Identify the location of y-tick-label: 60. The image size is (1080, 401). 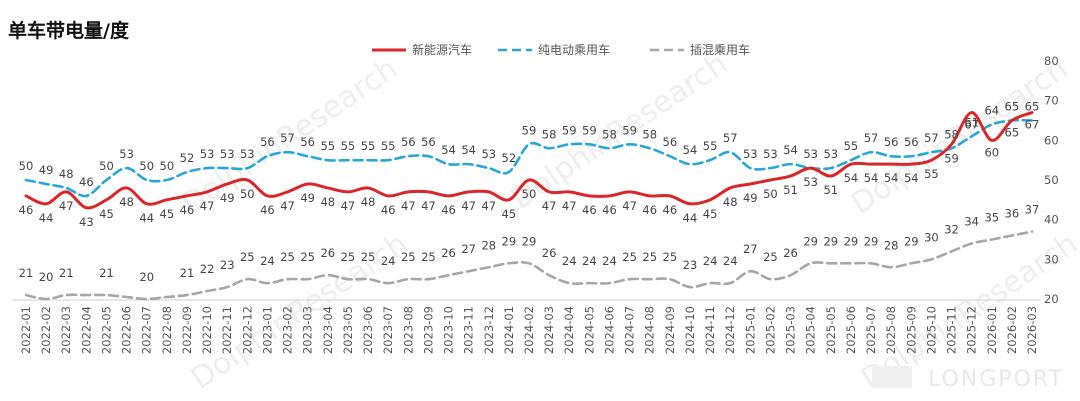
(1051, 140).